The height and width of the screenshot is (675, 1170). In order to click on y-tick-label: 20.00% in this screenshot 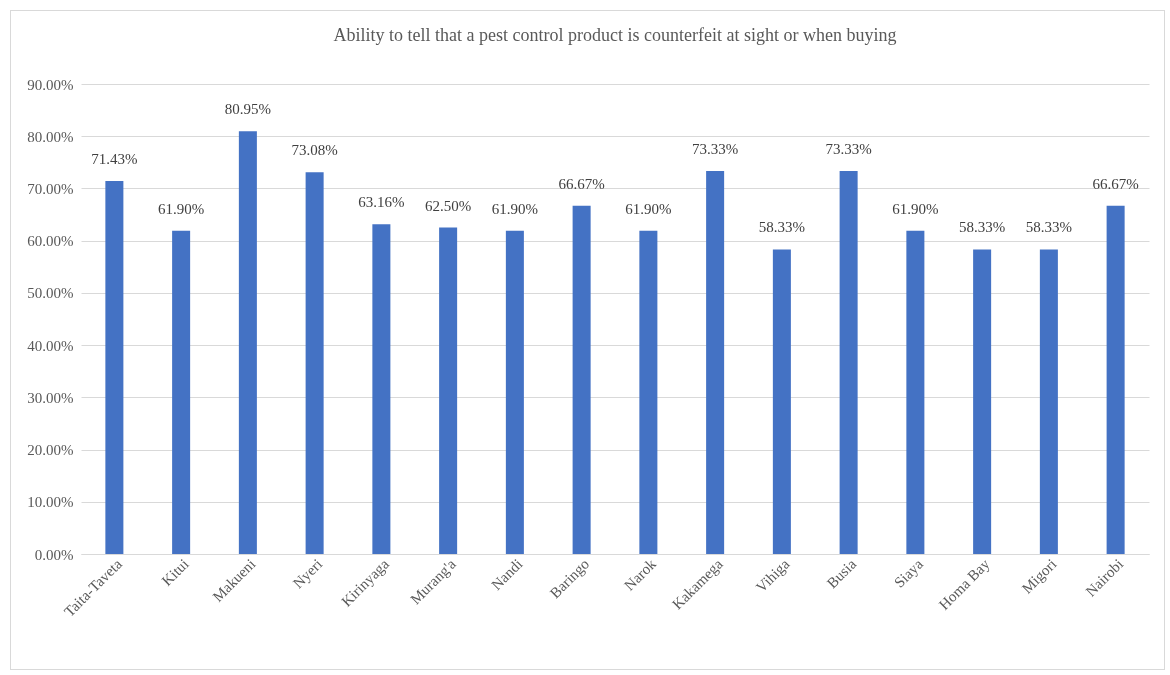, I will do `click(50, 450)`.